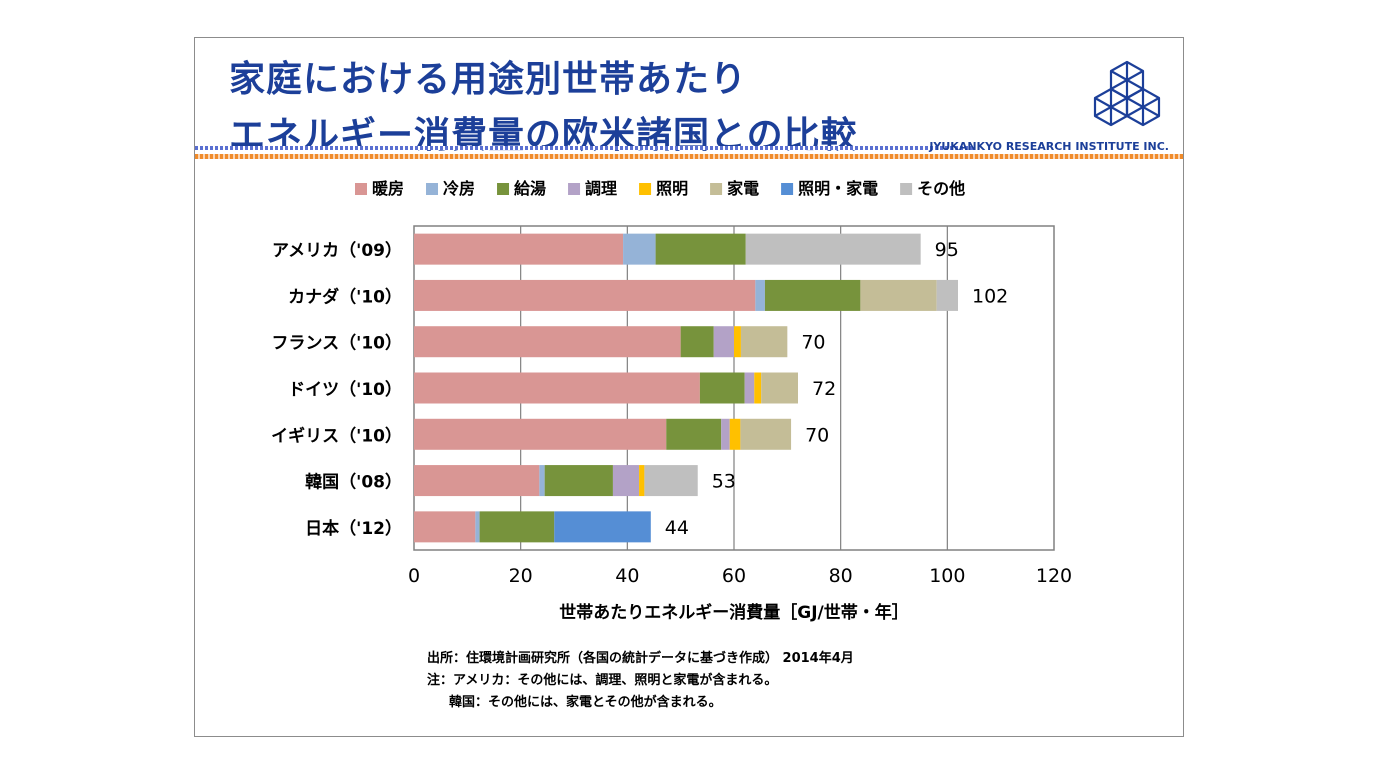  What do you see at coordinates (689, 156) in the screenshot?
I see `header-stripe-orange` at bounding box center [689, 156].